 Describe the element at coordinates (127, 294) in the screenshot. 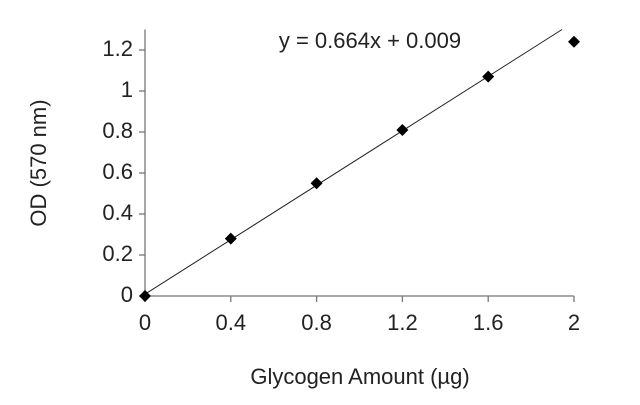

I see `y-tick-label: 0` at that location.